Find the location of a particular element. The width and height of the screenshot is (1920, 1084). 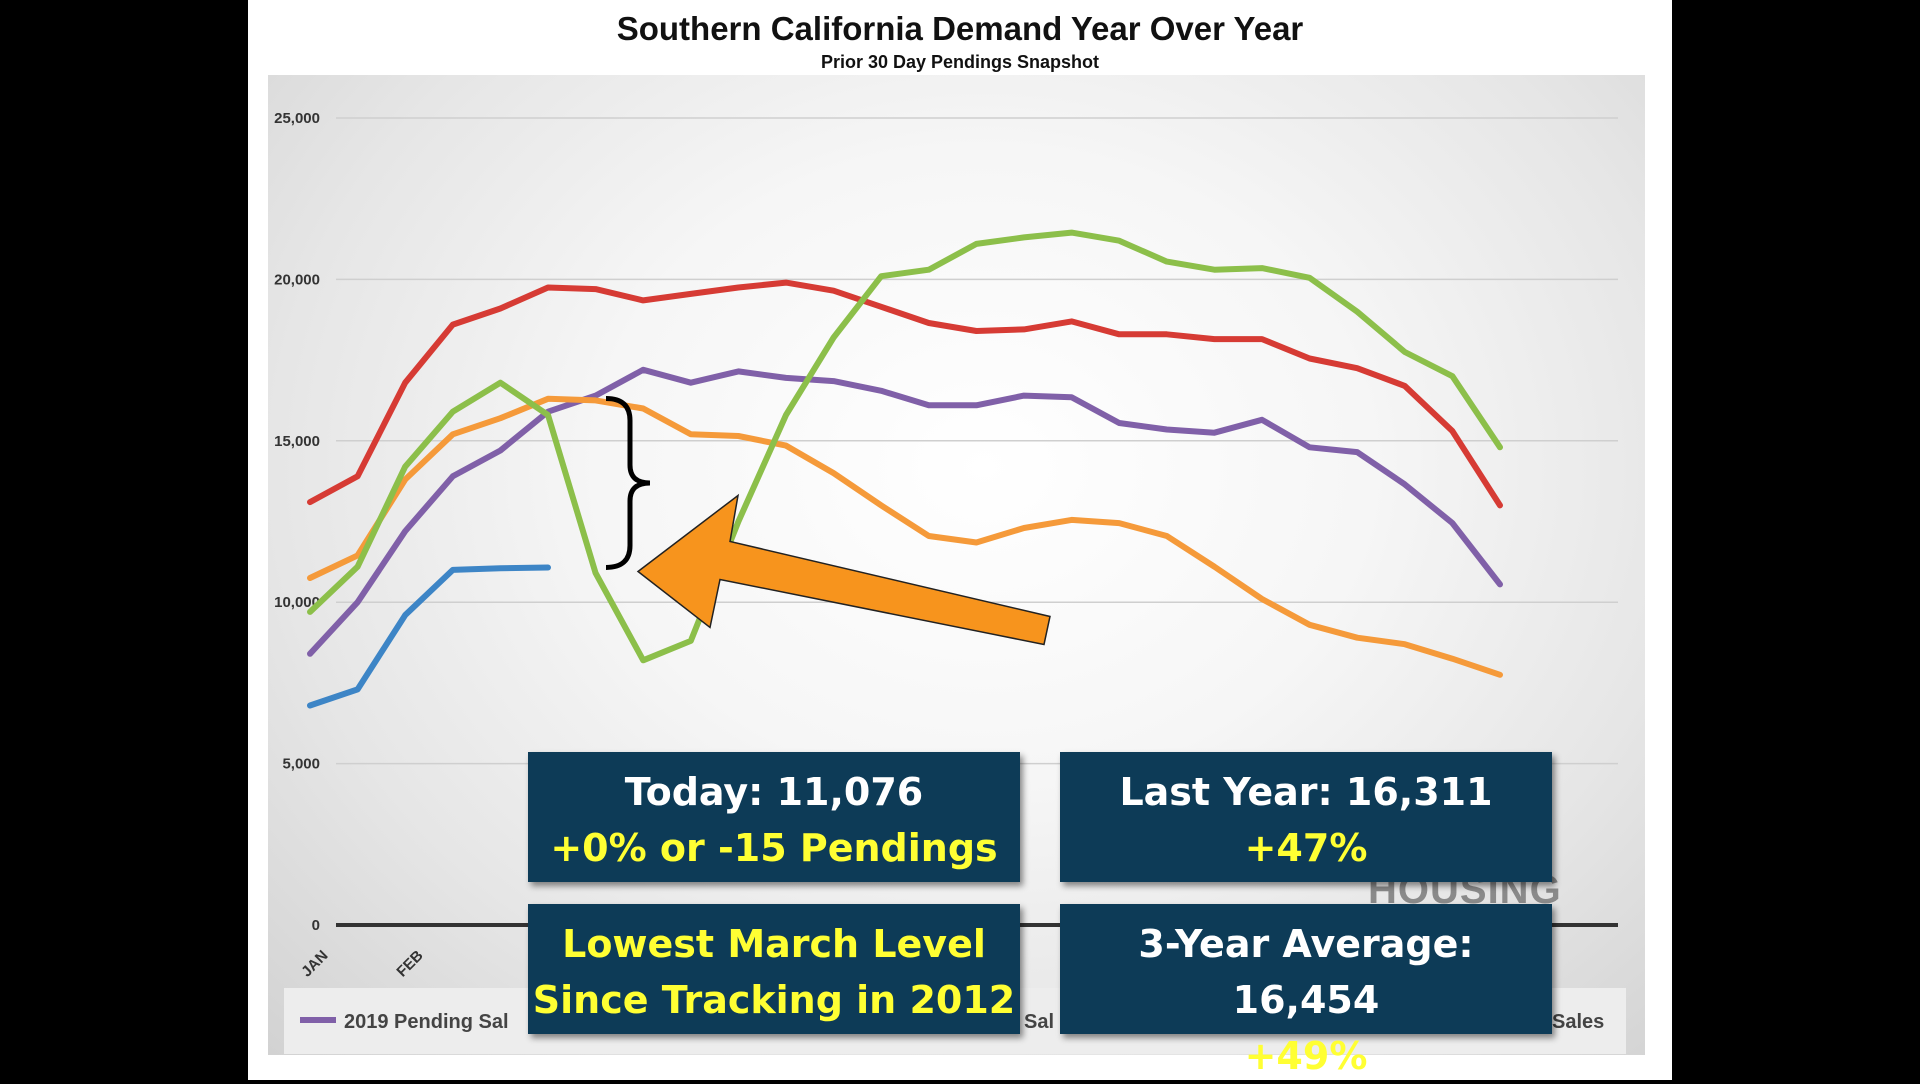

arrow-annotation is located at coordinates (843, 569).